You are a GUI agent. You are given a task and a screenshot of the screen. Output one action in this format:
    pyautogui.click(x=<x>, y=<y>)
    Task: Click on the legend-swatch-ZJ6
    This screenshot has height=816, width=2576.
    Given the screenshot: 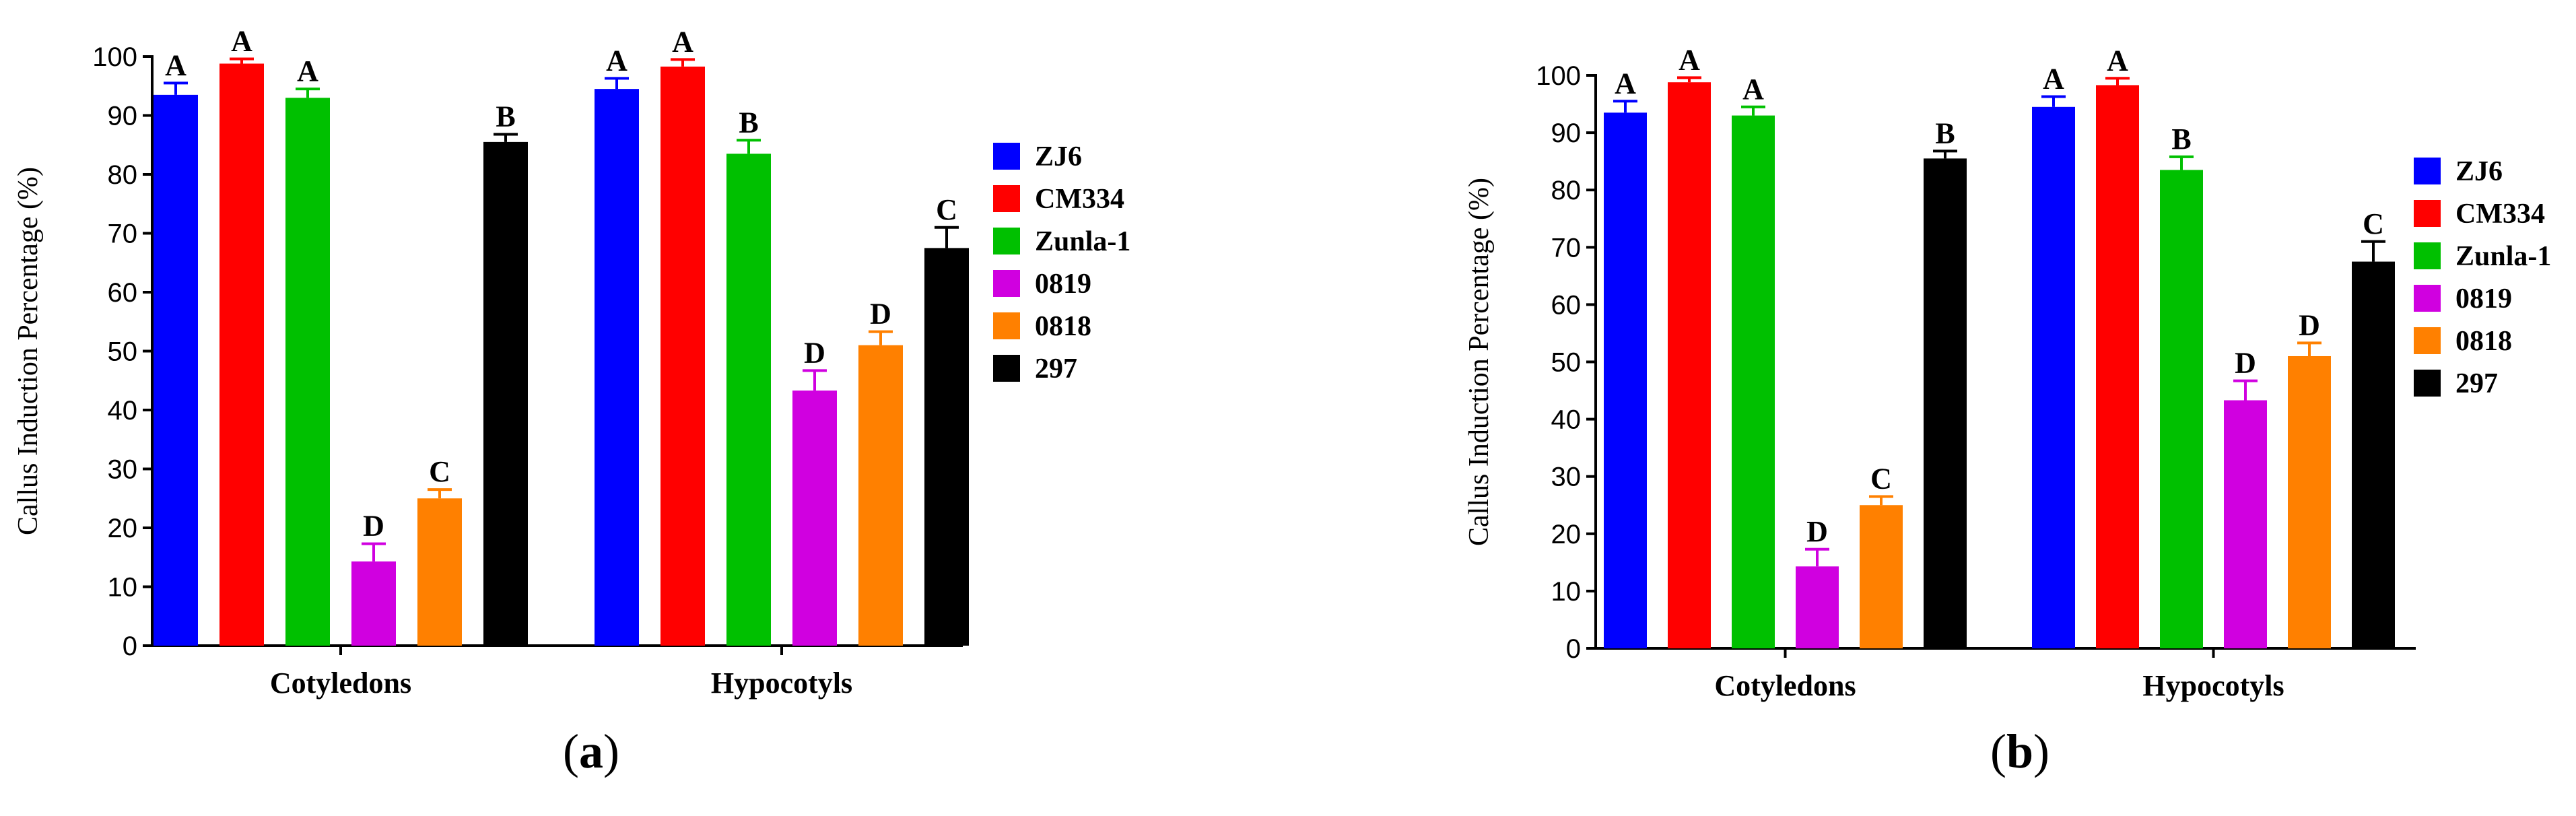 What is the action you would take?
    pyautogui.click(x=2427, y=171)
    